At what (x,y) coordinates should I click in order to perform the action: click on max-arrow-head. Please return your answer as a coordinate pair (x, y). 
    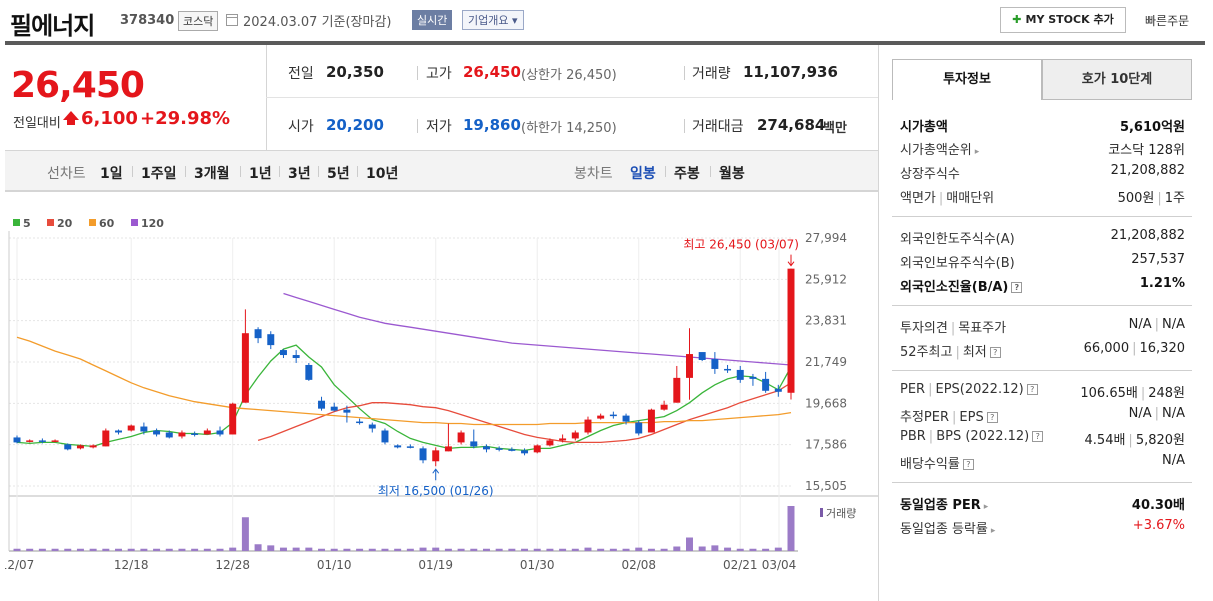
    Looking at the image, I should click on (791, 264).